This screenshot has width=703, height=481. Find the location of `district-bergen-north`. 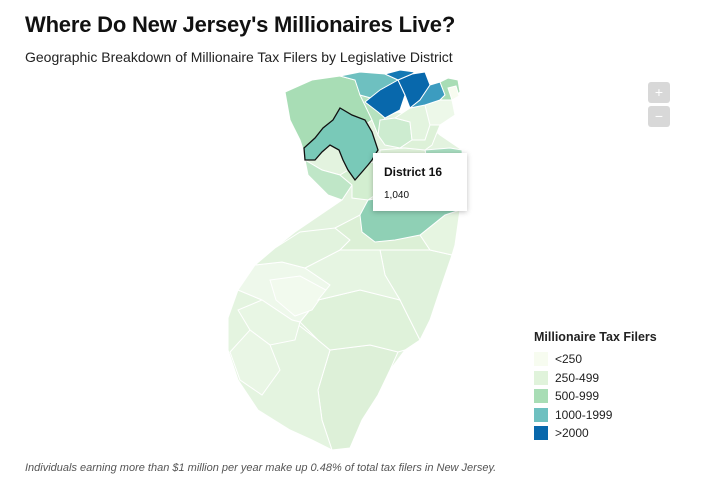

district-bergen-north is located at coordinates (400, 75).